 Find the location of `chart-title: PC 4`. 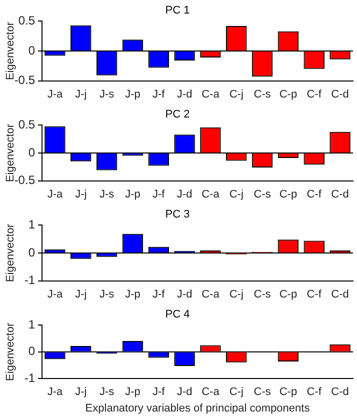

chart-title: PC 4 is located at coordinates (177, 314).